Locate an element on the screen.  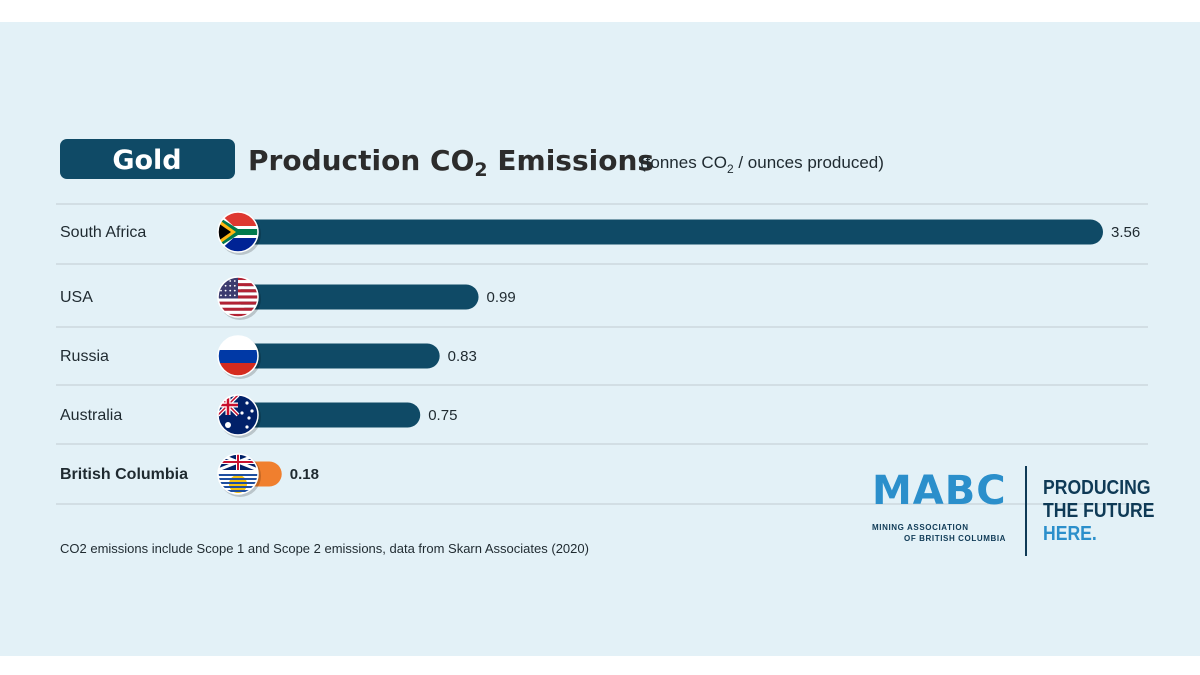
south-africa-flag is located at coordinates (238, 232).